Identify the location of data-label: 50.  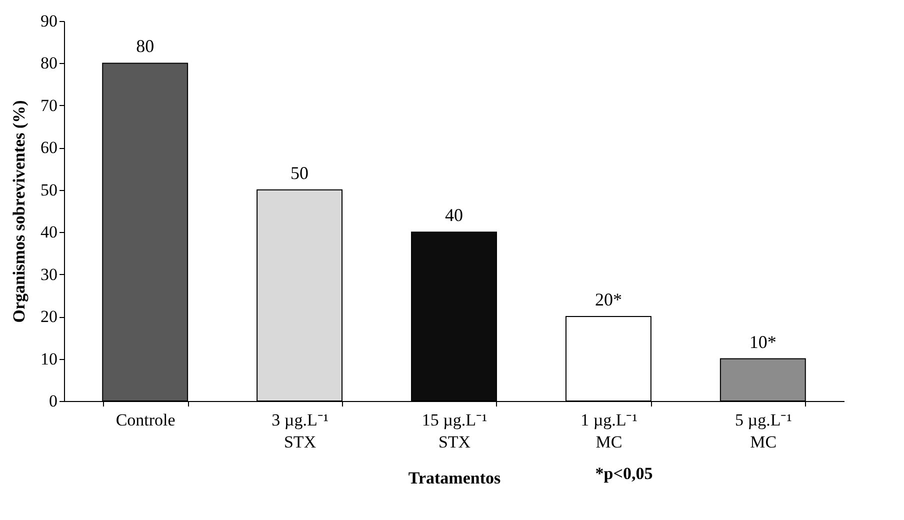
(299, 172).